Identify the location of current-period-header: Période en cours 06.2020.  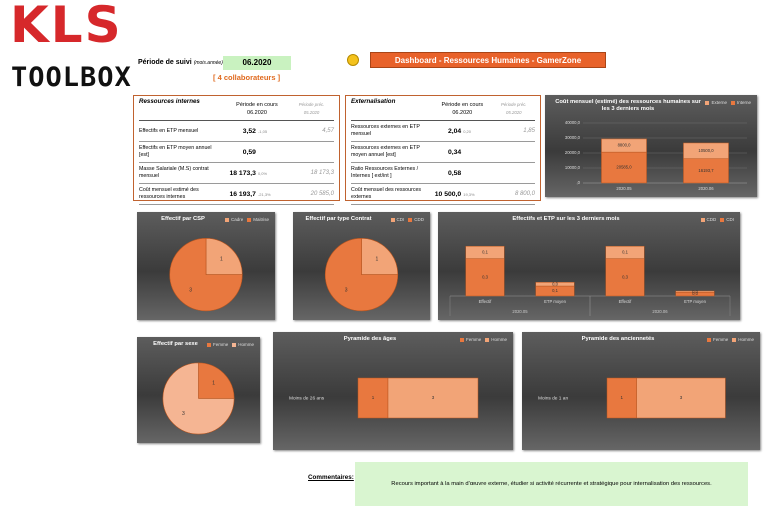
(462, 109).